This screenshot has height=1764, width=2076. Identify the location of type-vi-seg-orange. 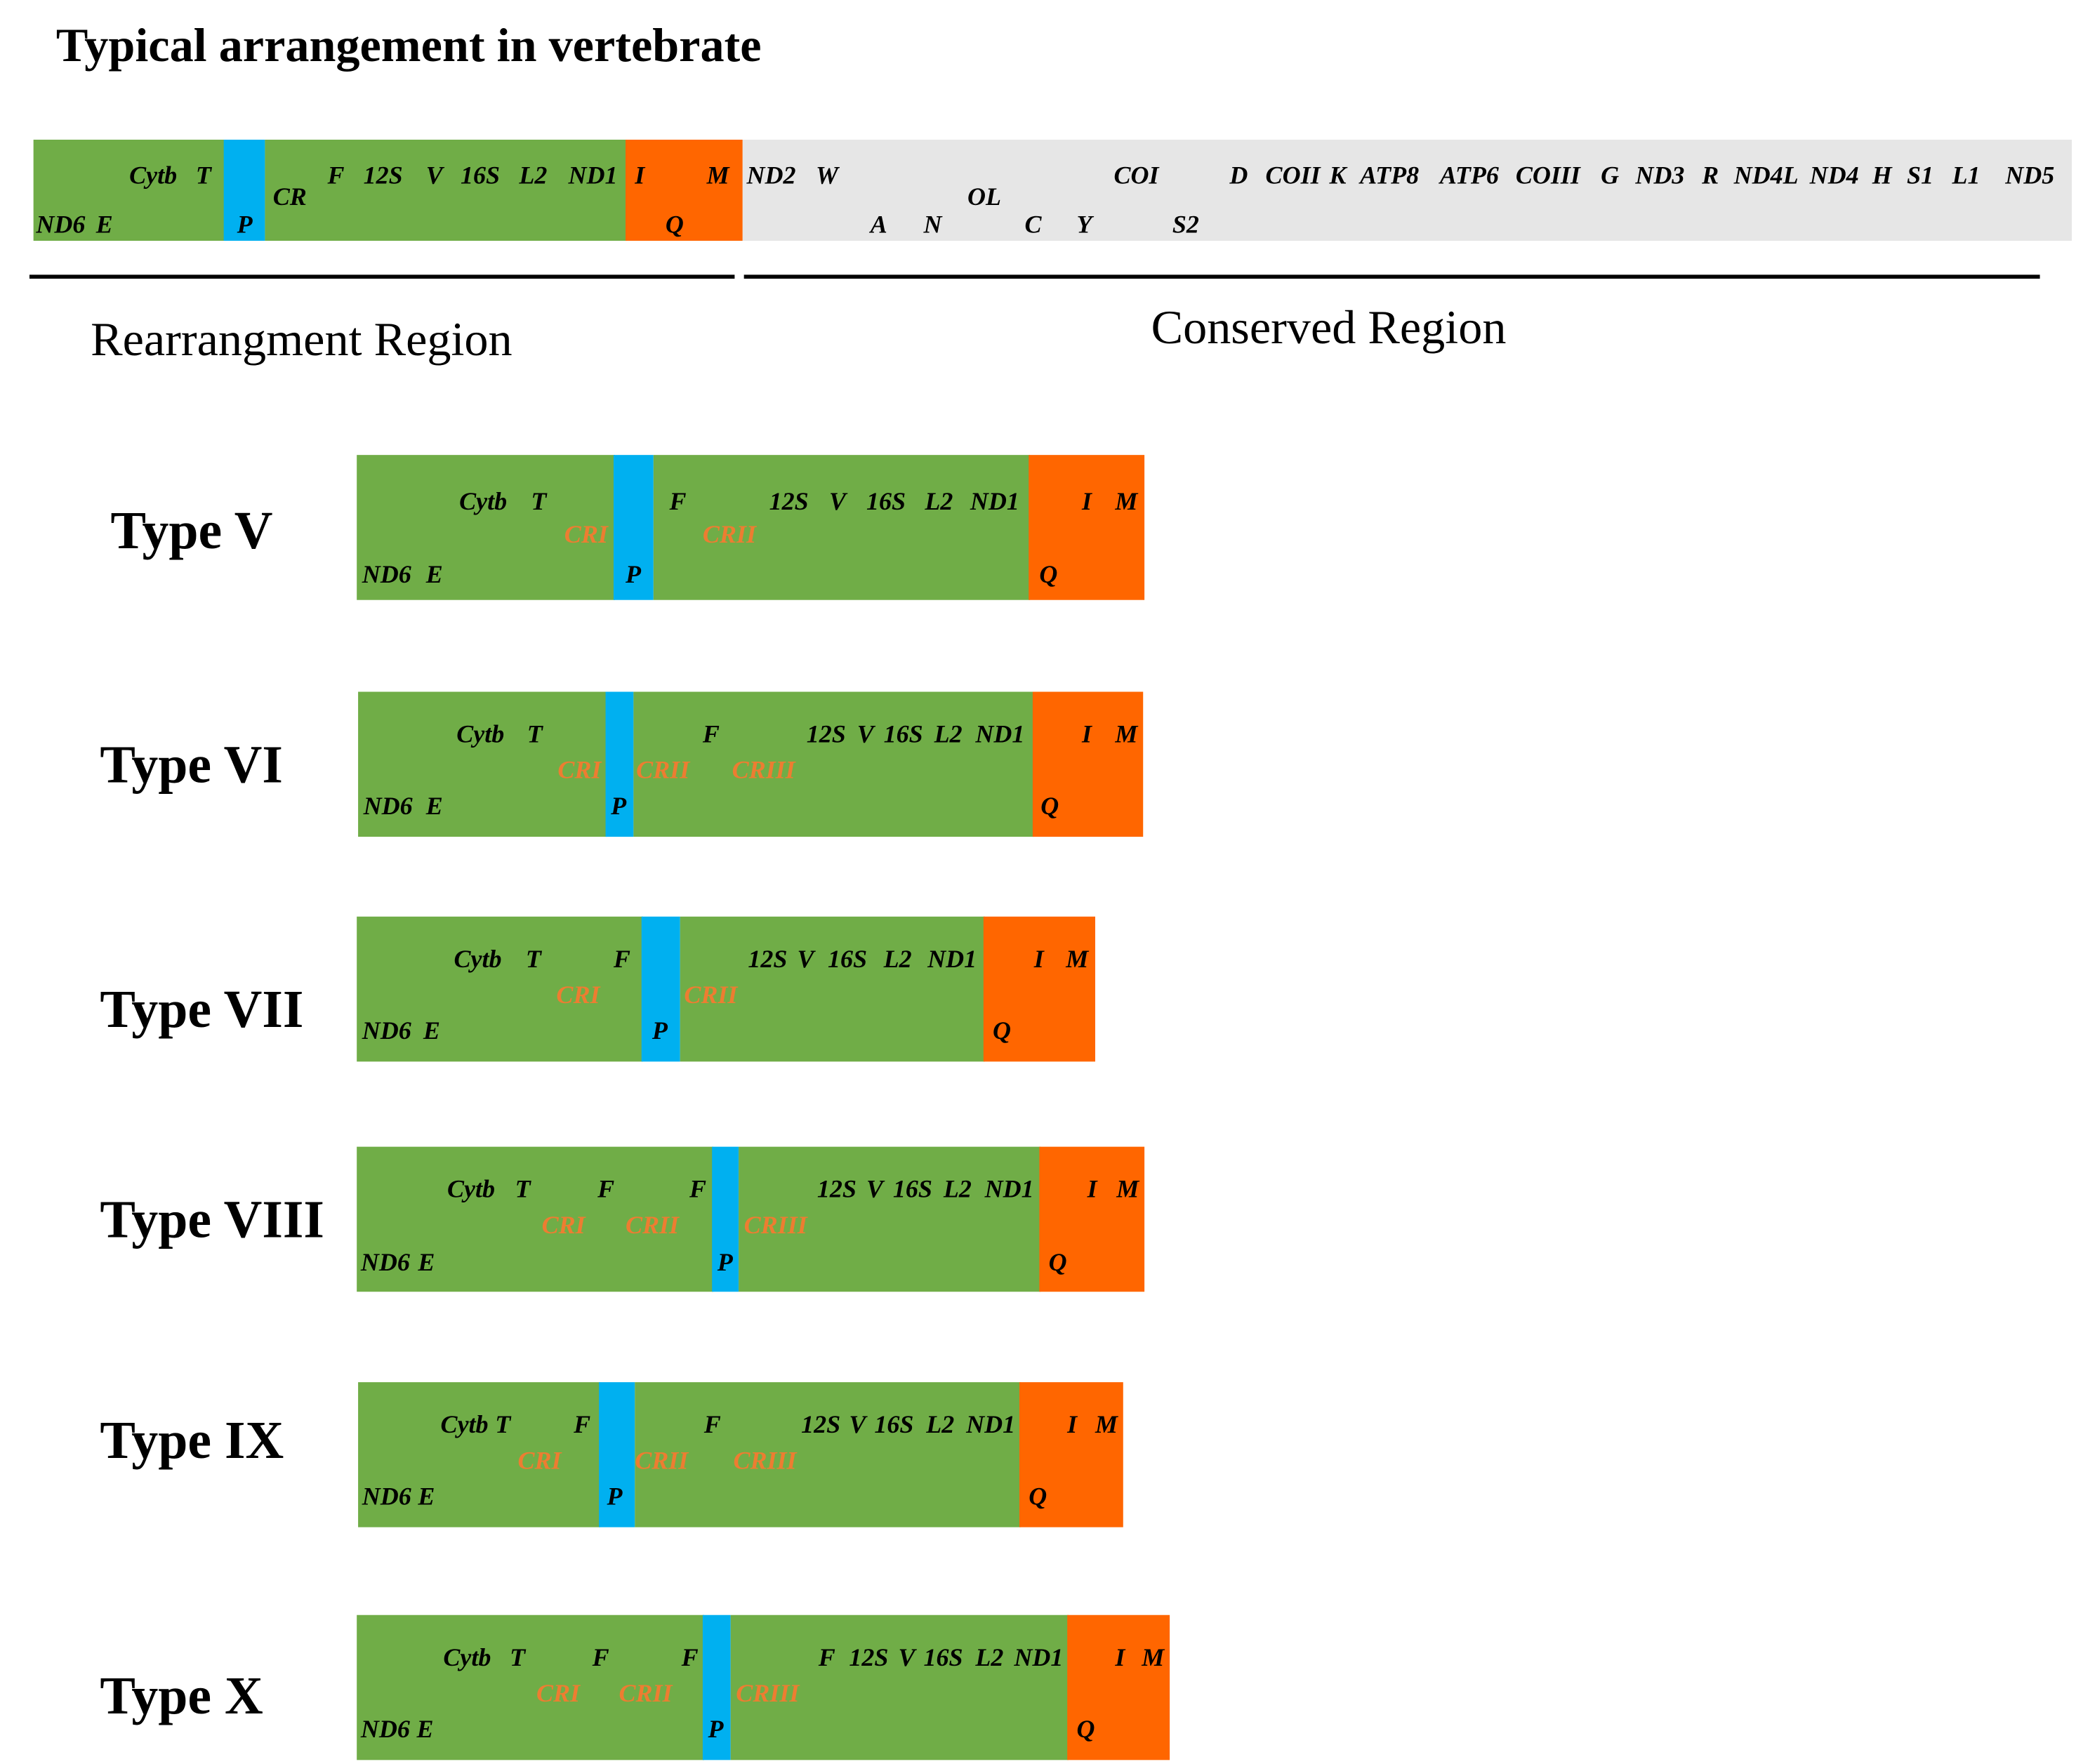
(1088, 764).